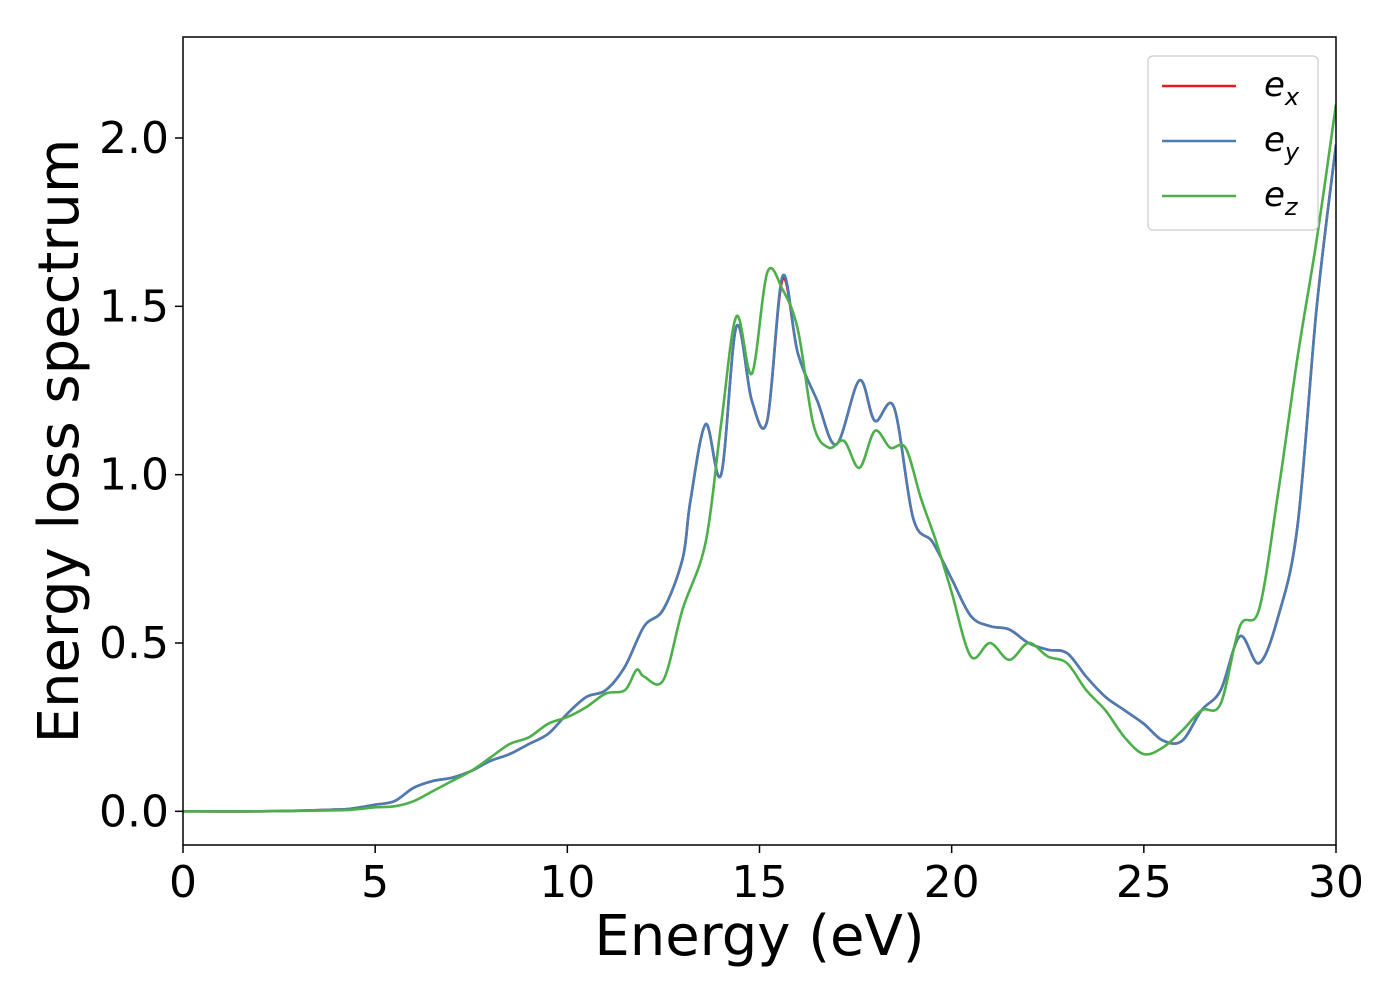 Image resolution: width=1400 pixels, height=1000 pixels. I want to click on legend-label-z: ez, so click(1281, 198).